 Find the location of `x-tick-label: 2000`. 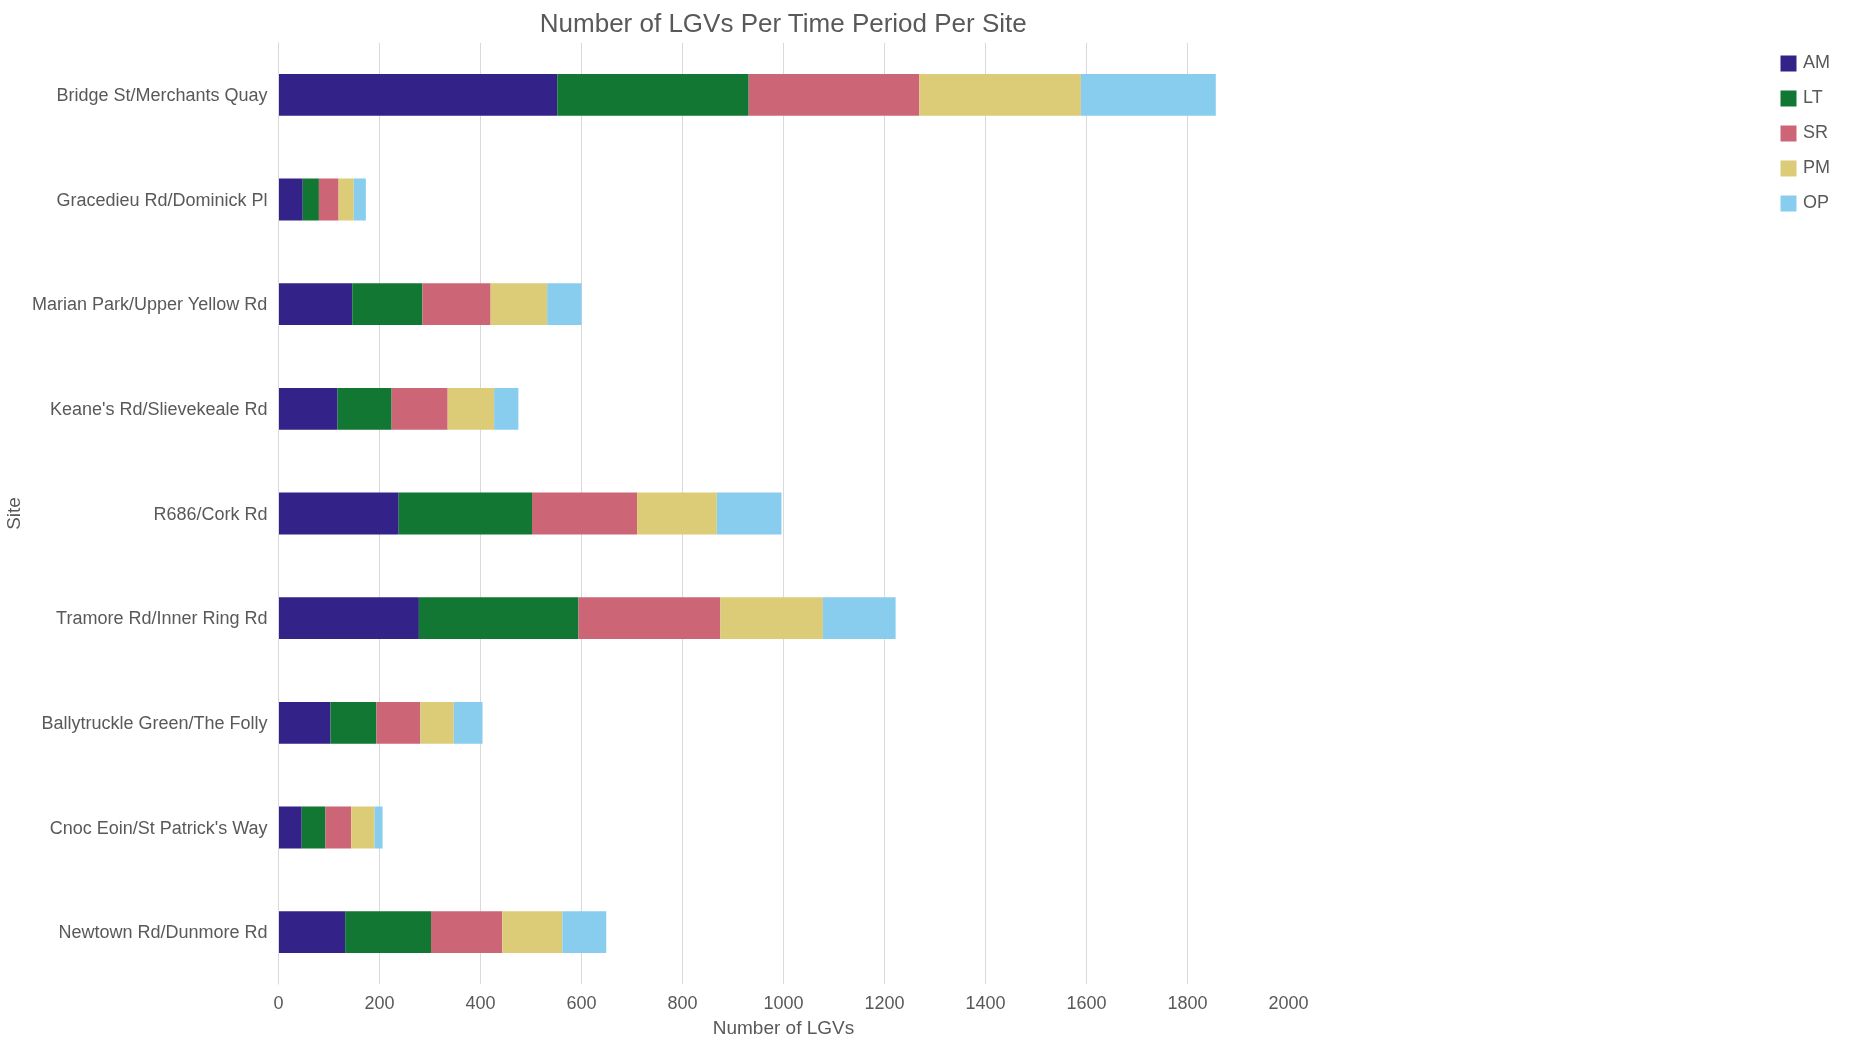

x-tick-label: 2000 is located at coordinates (1288, 1002).